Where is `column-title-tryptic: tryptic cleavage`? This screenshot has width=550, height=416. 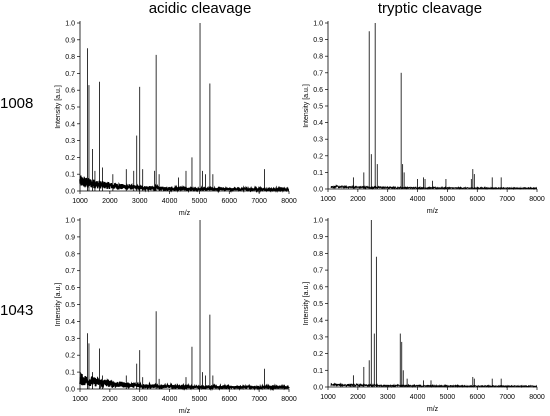
column-title-tryptic: tryptic cleavage is located at coordinates (430, 8).